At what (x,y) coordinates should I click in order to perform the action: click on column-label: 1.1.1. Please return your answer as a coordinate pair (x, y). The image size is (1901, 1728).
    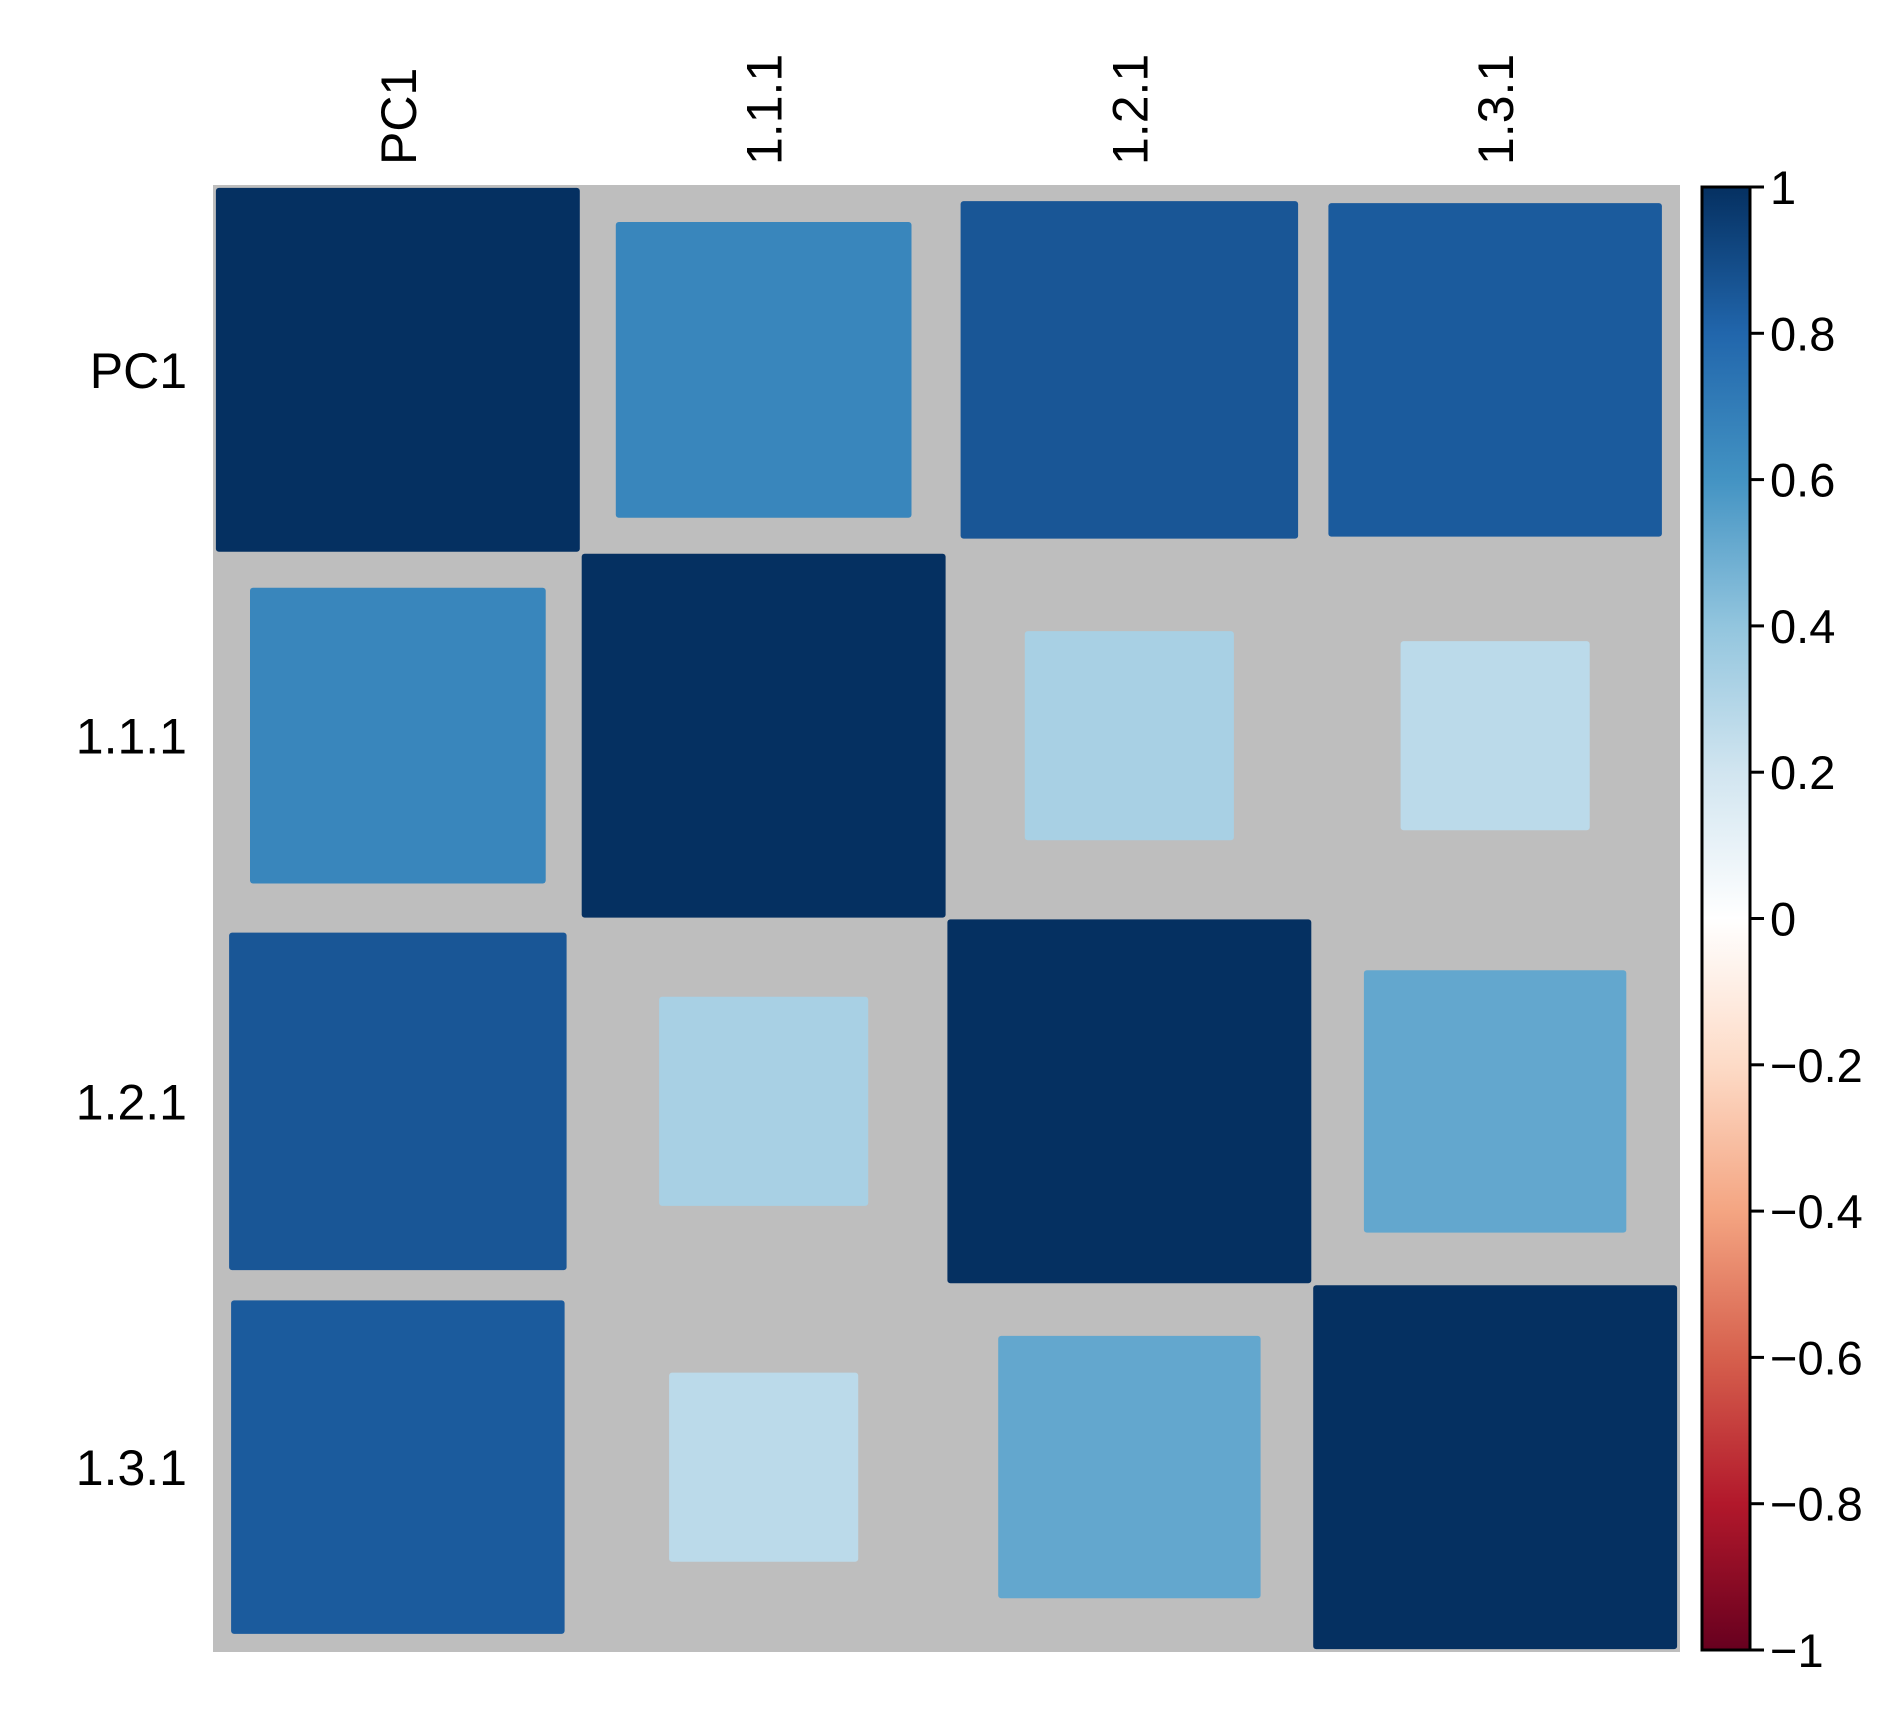
    Looking at the image, I should click on (765, 109).